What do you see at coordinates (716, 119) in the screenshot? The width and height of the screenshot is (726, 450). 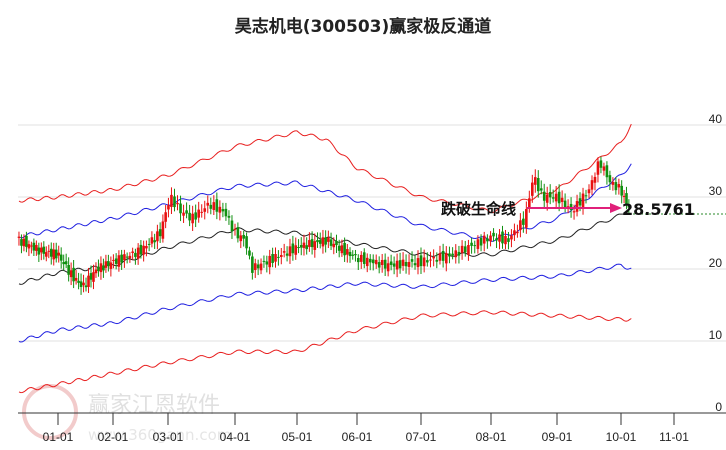 I see `y-tick-label: 40` at bounding box center [716, 119].